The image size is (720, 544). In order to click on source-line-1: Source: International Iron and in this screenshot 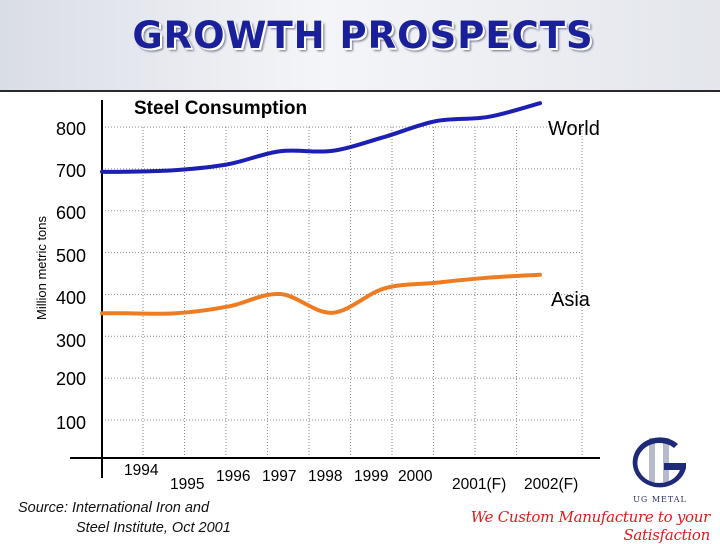, I will do `click(113, 508)`.